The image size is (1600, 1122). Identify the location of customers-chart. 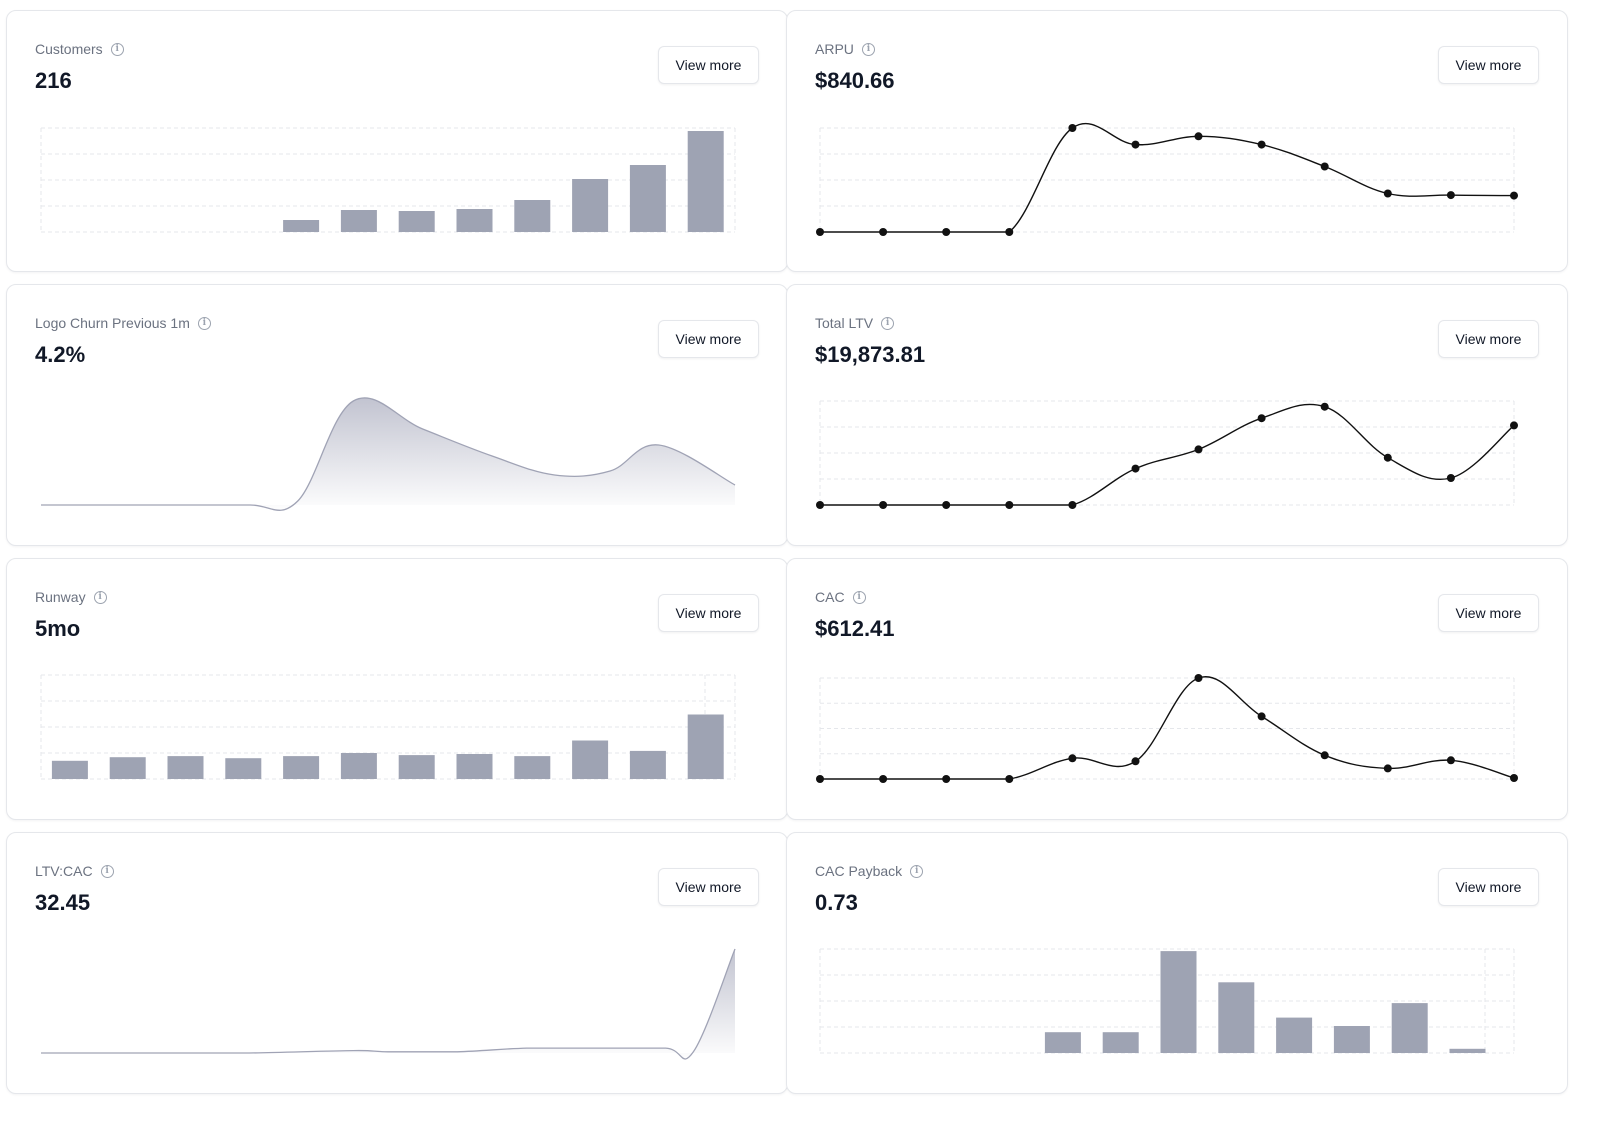
(388, 180).